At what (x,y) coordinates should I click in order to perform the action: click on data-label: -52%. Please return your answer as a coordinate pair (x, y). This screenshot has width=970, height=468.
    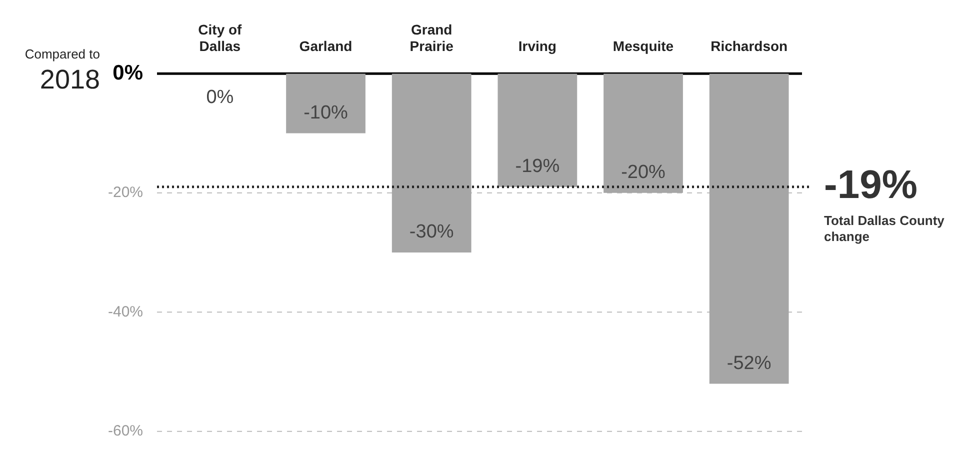
    Looking at the image, I should click on (749, 363).